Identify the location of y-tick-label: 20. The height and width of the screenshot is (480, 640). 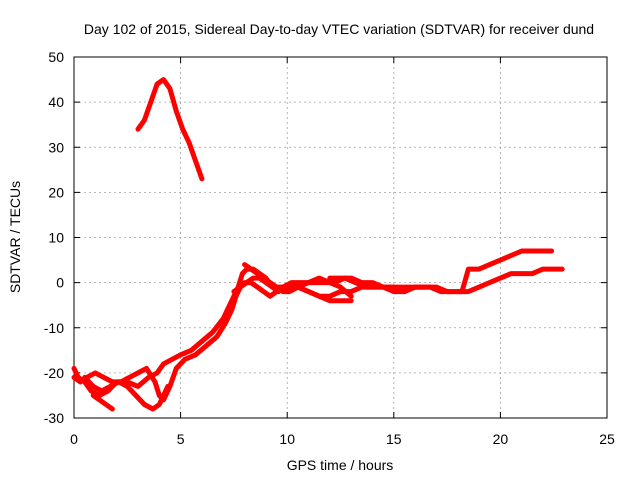
(56, 192).